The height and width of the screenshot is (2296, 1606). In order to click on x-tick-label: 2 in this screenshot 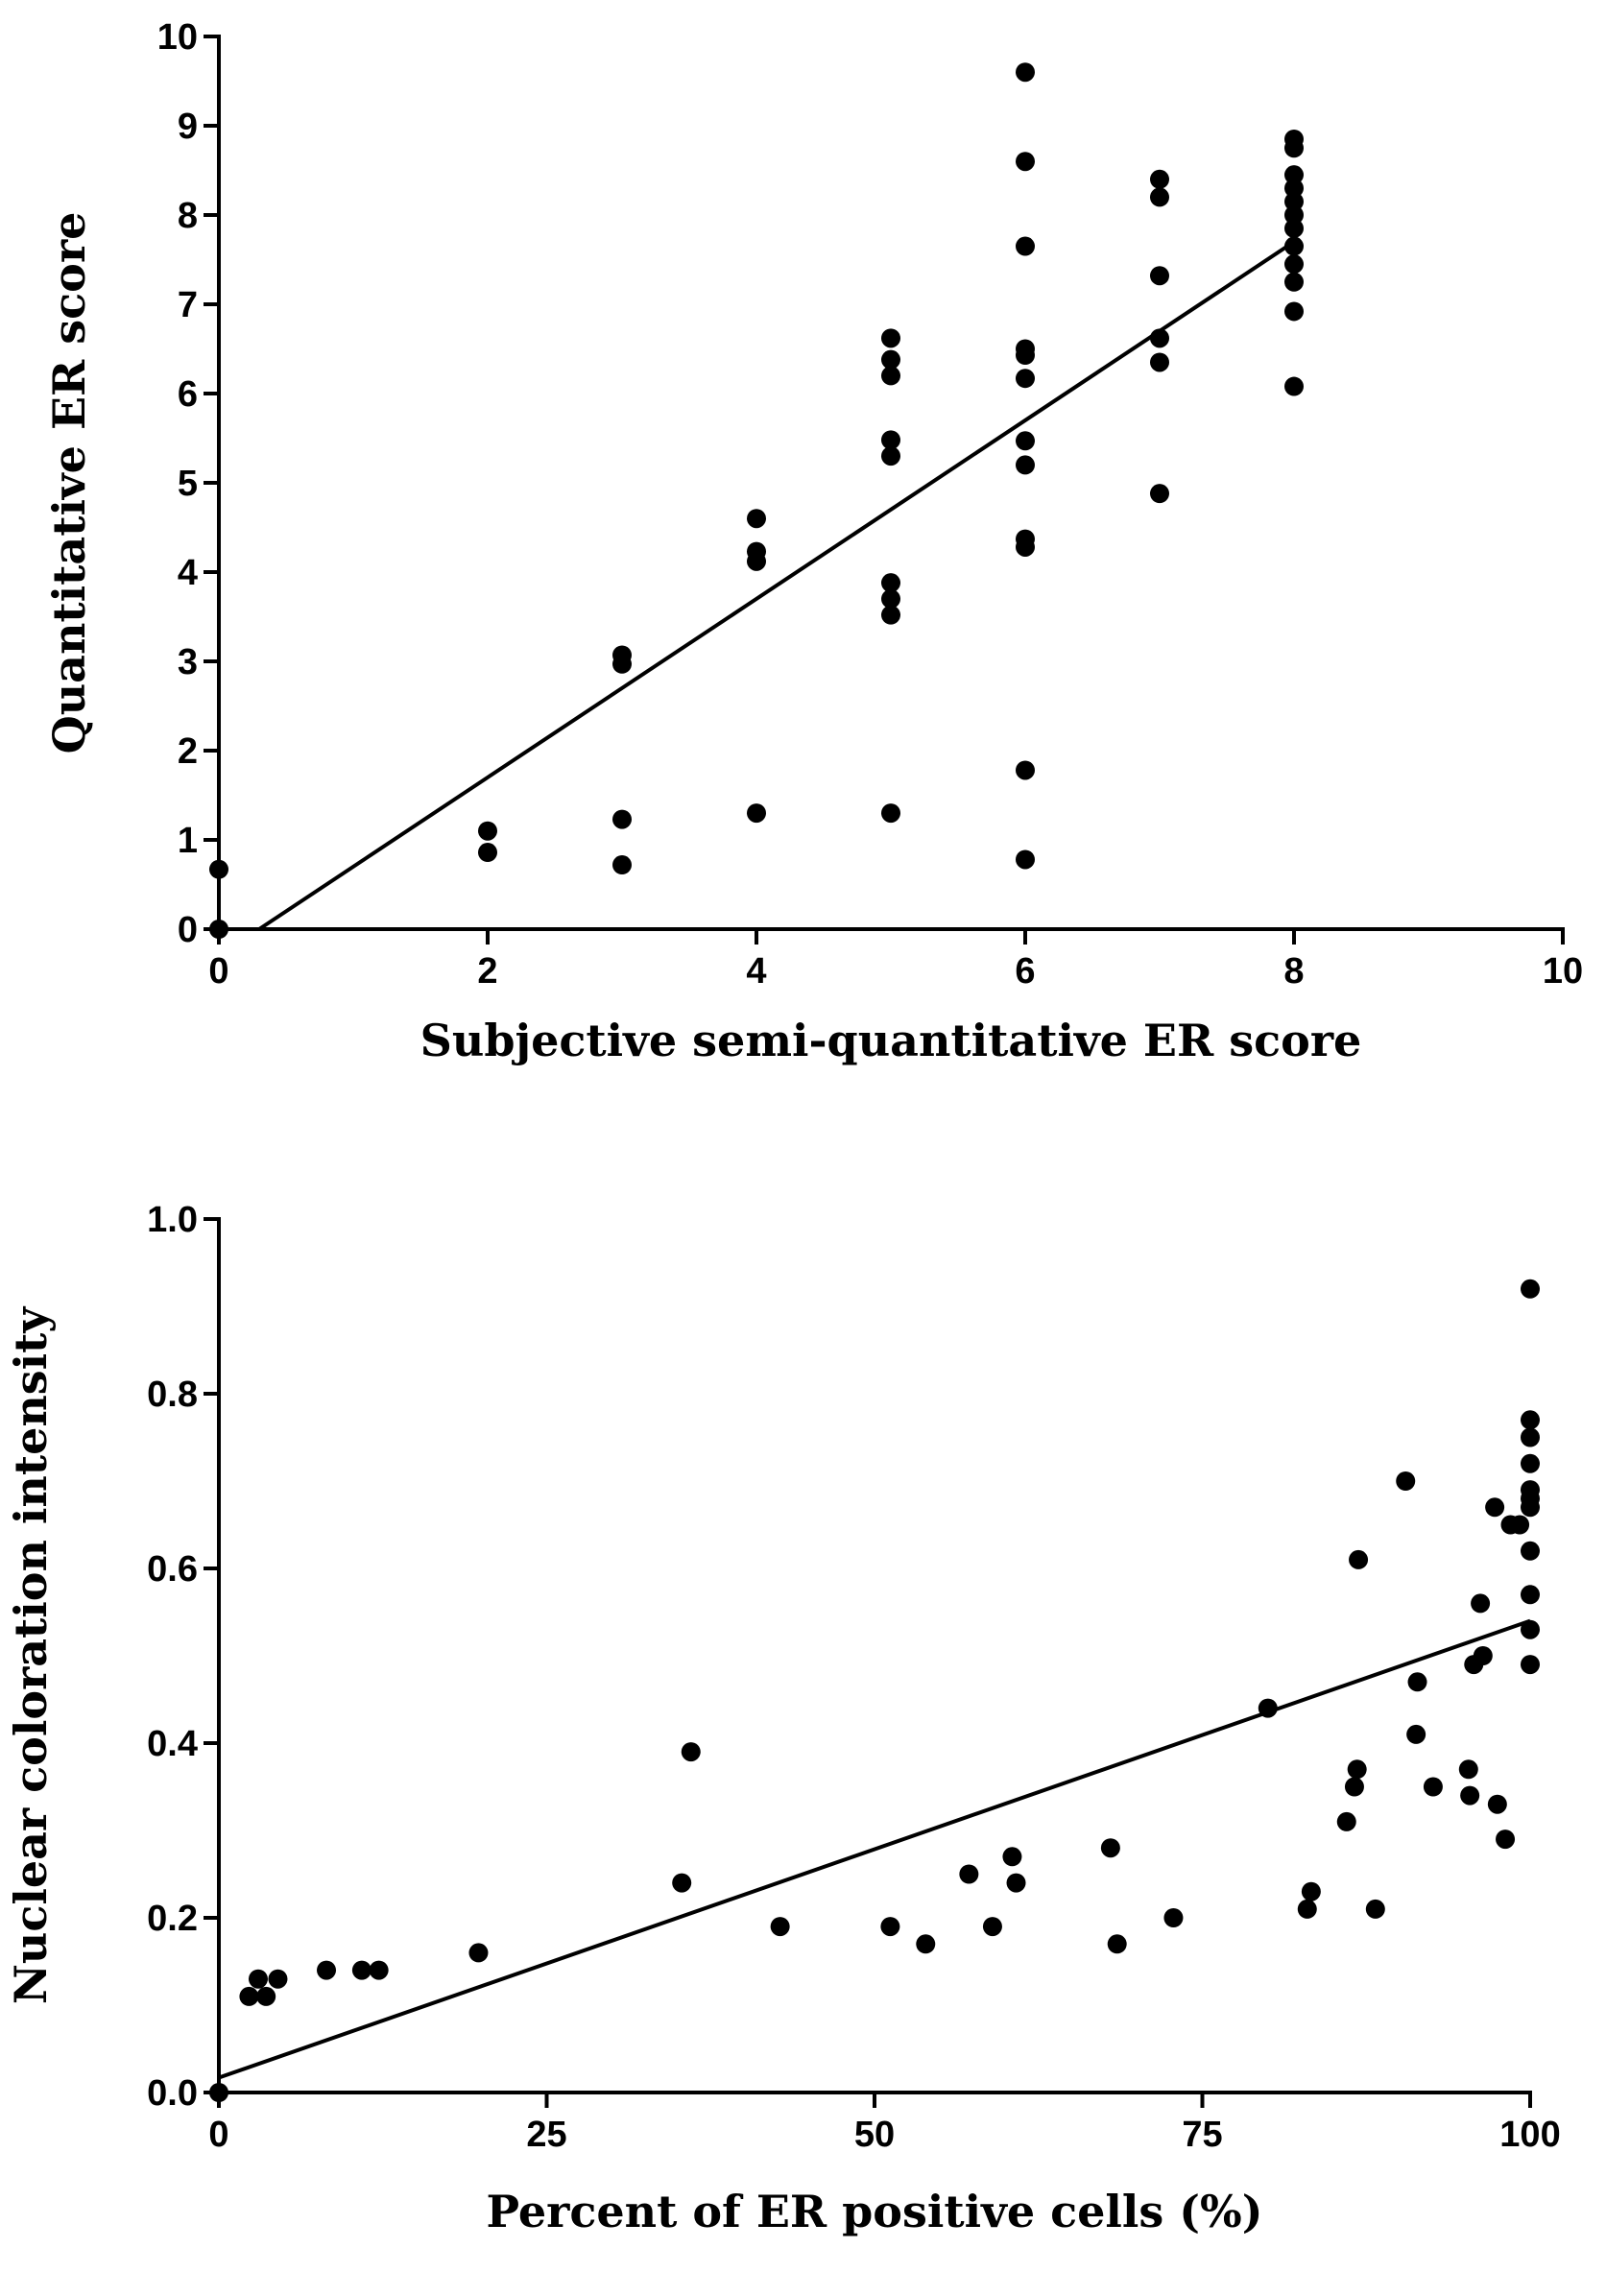, I will do `click(487, 972)`.